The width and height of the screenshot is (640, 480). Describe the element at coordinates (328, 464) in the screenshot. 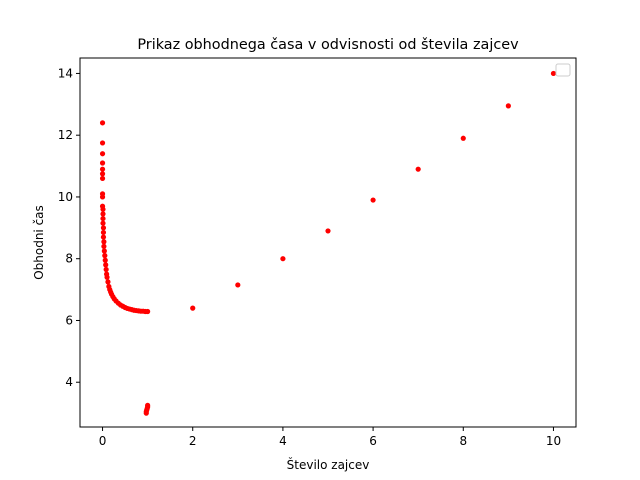

I see `x-axis-label: Število zajcev` at that location.